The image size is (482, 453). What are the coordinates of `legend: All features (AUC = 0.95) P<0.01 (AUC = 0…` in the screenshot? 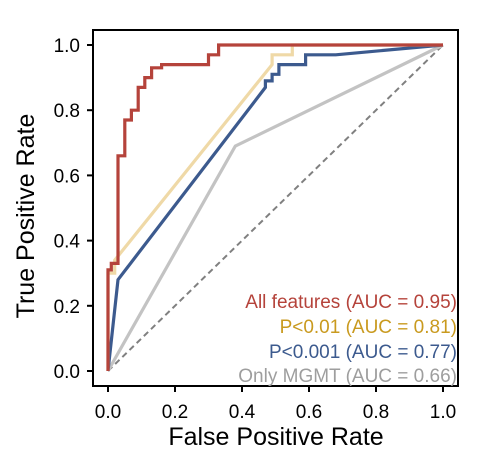 It's located at (347, 339).